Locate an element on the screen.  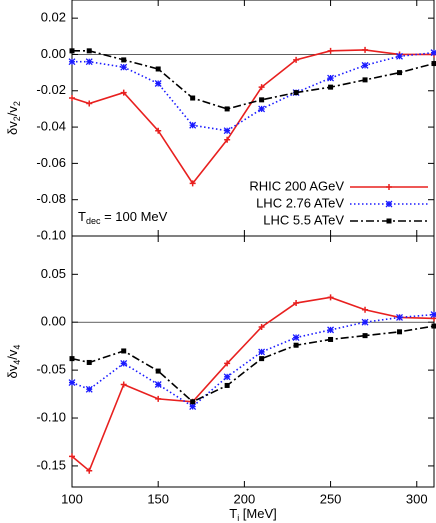
x-tick-label: 100 is located at coordinates (72, 498).